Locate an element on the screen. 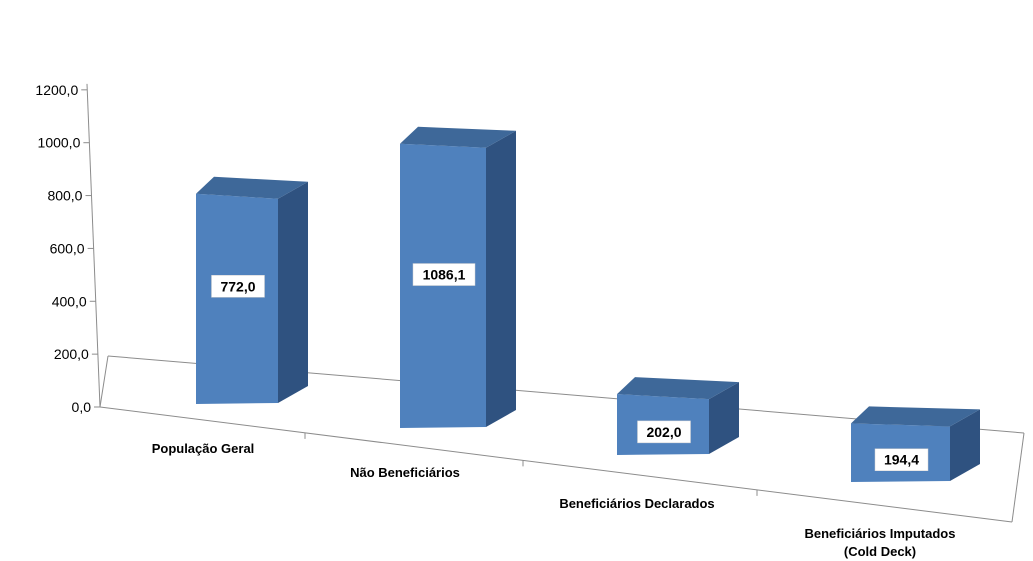 The image size is (1033, 561). y-axis-line is located at coordinates (93, 245).